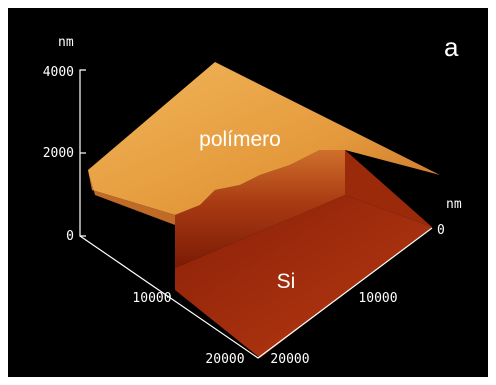  Describe the element at coordinates (260, 204) in the screenshot. I see `step-wall` at that location.